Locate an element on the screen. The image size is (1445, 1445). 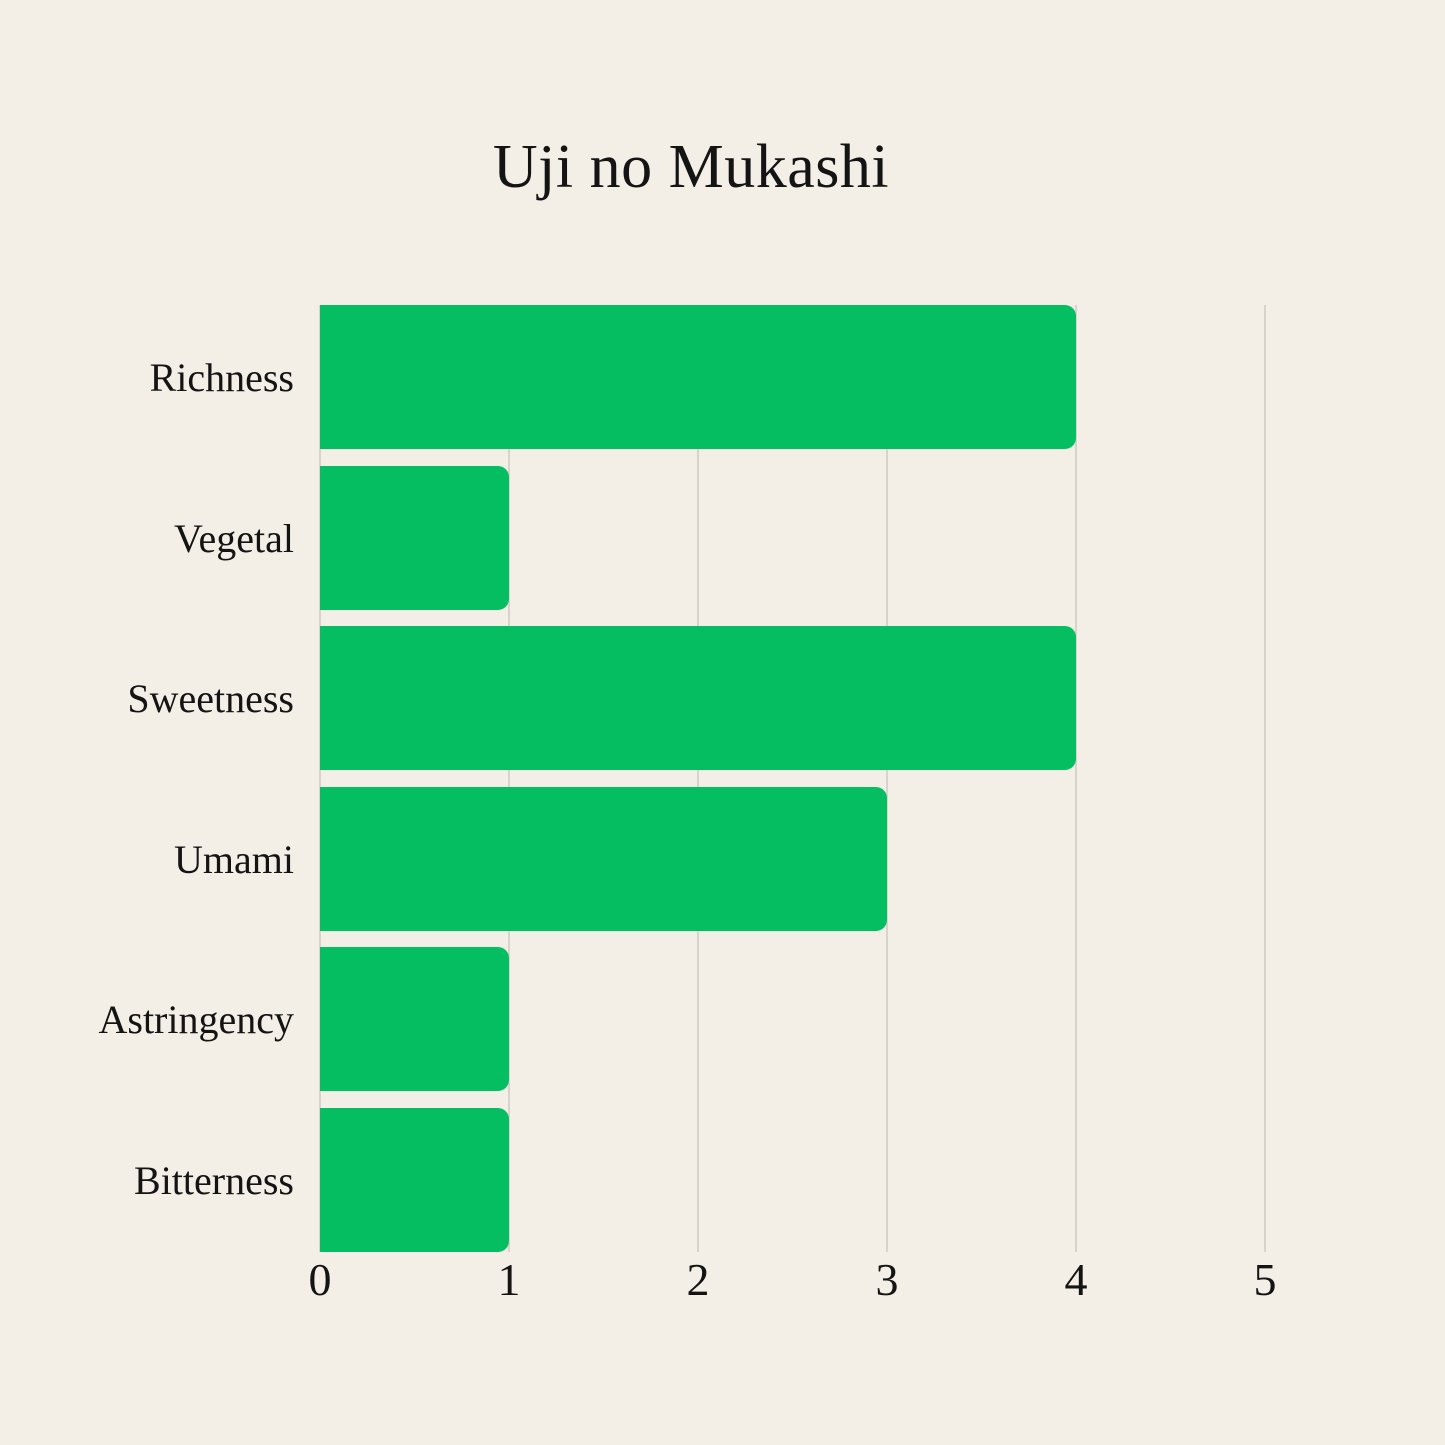
category-label-astringency: Astringency is located at coordinates (196, 1019).